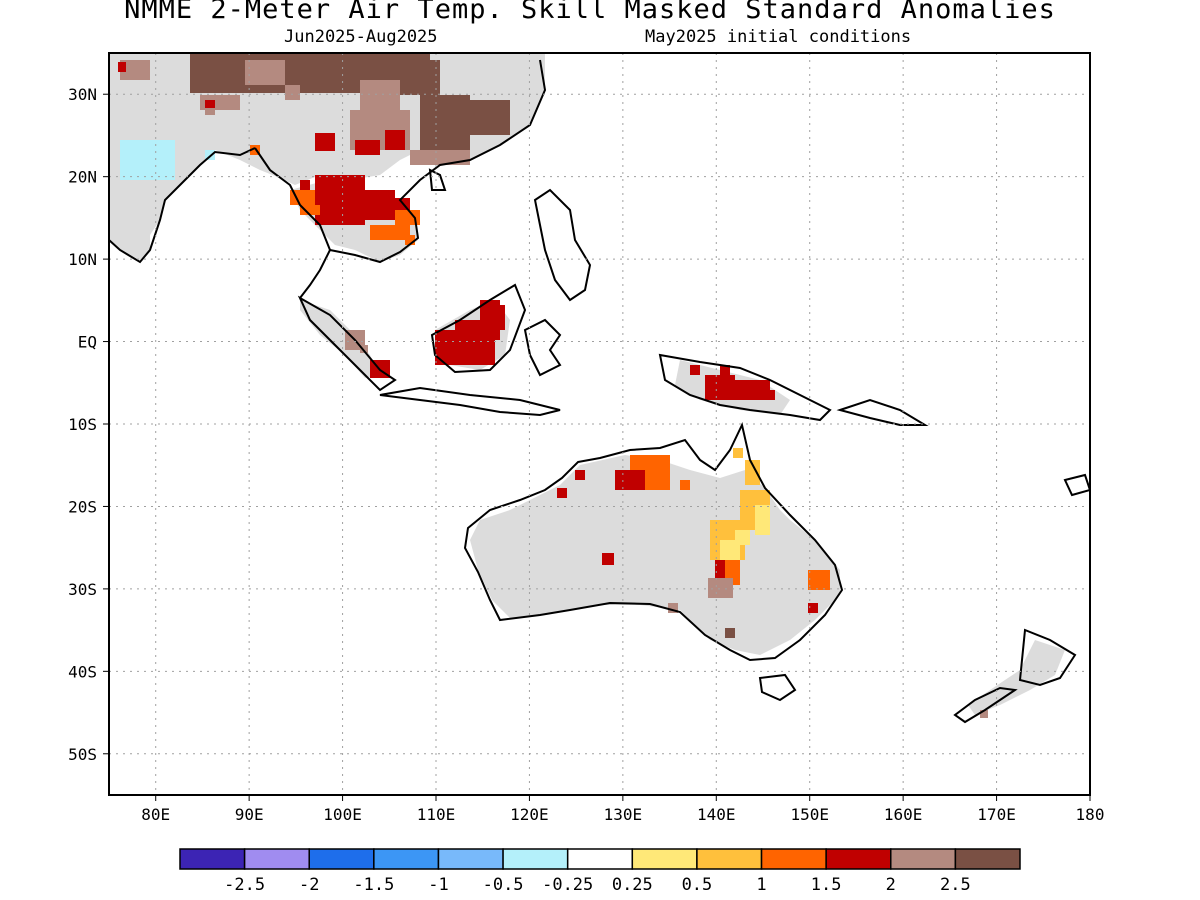  I want to click on lat-tick-label: 10S, so click(82, 424).